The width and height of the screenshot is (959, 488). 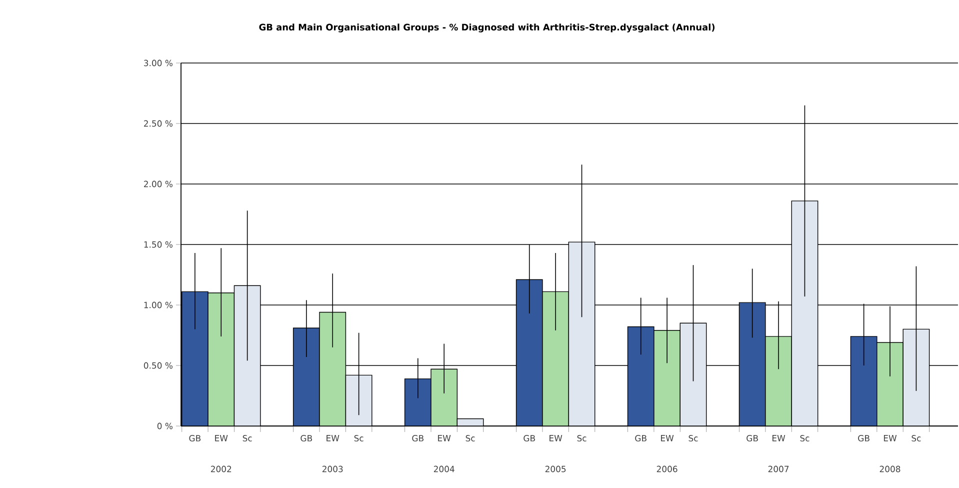 I want to click on legend-label: EW, so click(x=221, y=438).